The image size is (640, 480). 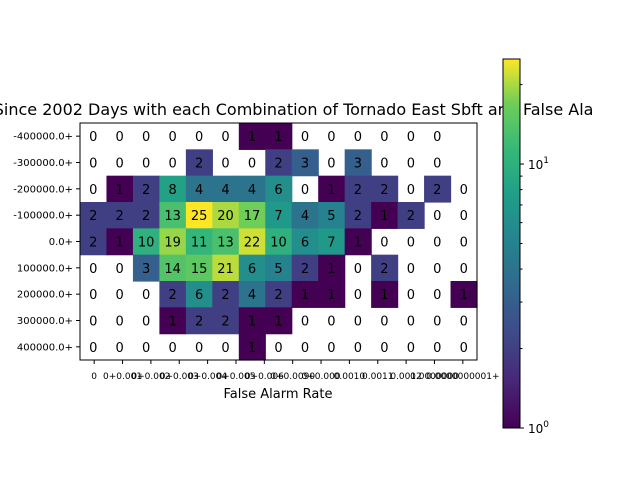 What do you see at coordinates (146, 243) in the screenshot?
I see `cell-value-label: 10` at bounding box center [146, 243].